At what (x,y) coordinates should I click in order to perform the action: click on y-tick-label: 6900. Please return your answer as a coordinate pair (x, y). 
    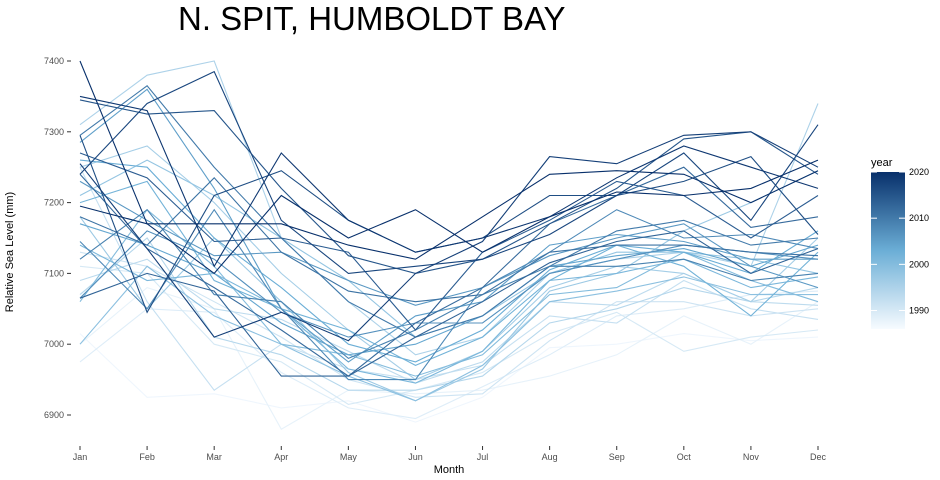
    Looking at the image, I should click on (54, 415).